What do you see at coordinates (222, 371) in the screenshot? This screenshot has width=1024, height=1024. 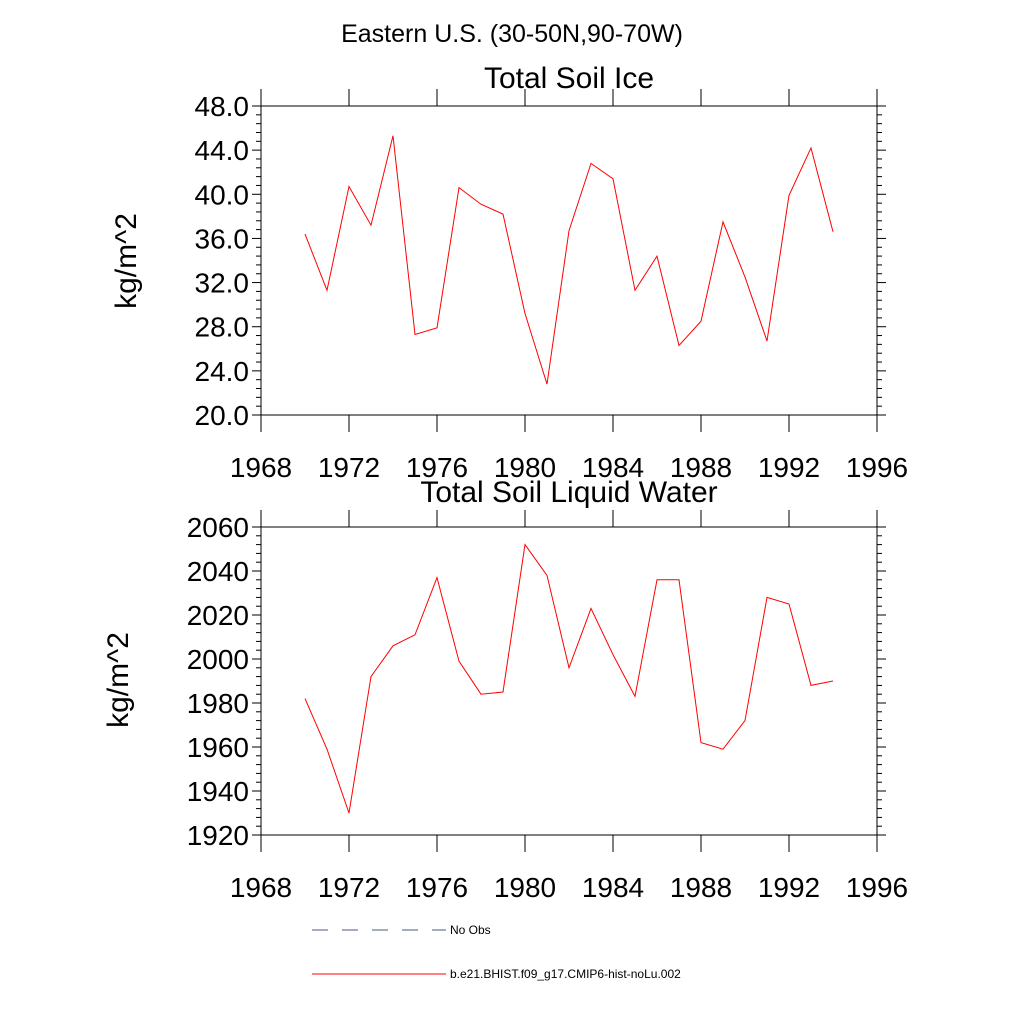 I see `y-tick-label: 24.0` at bounding box center [222, 371].